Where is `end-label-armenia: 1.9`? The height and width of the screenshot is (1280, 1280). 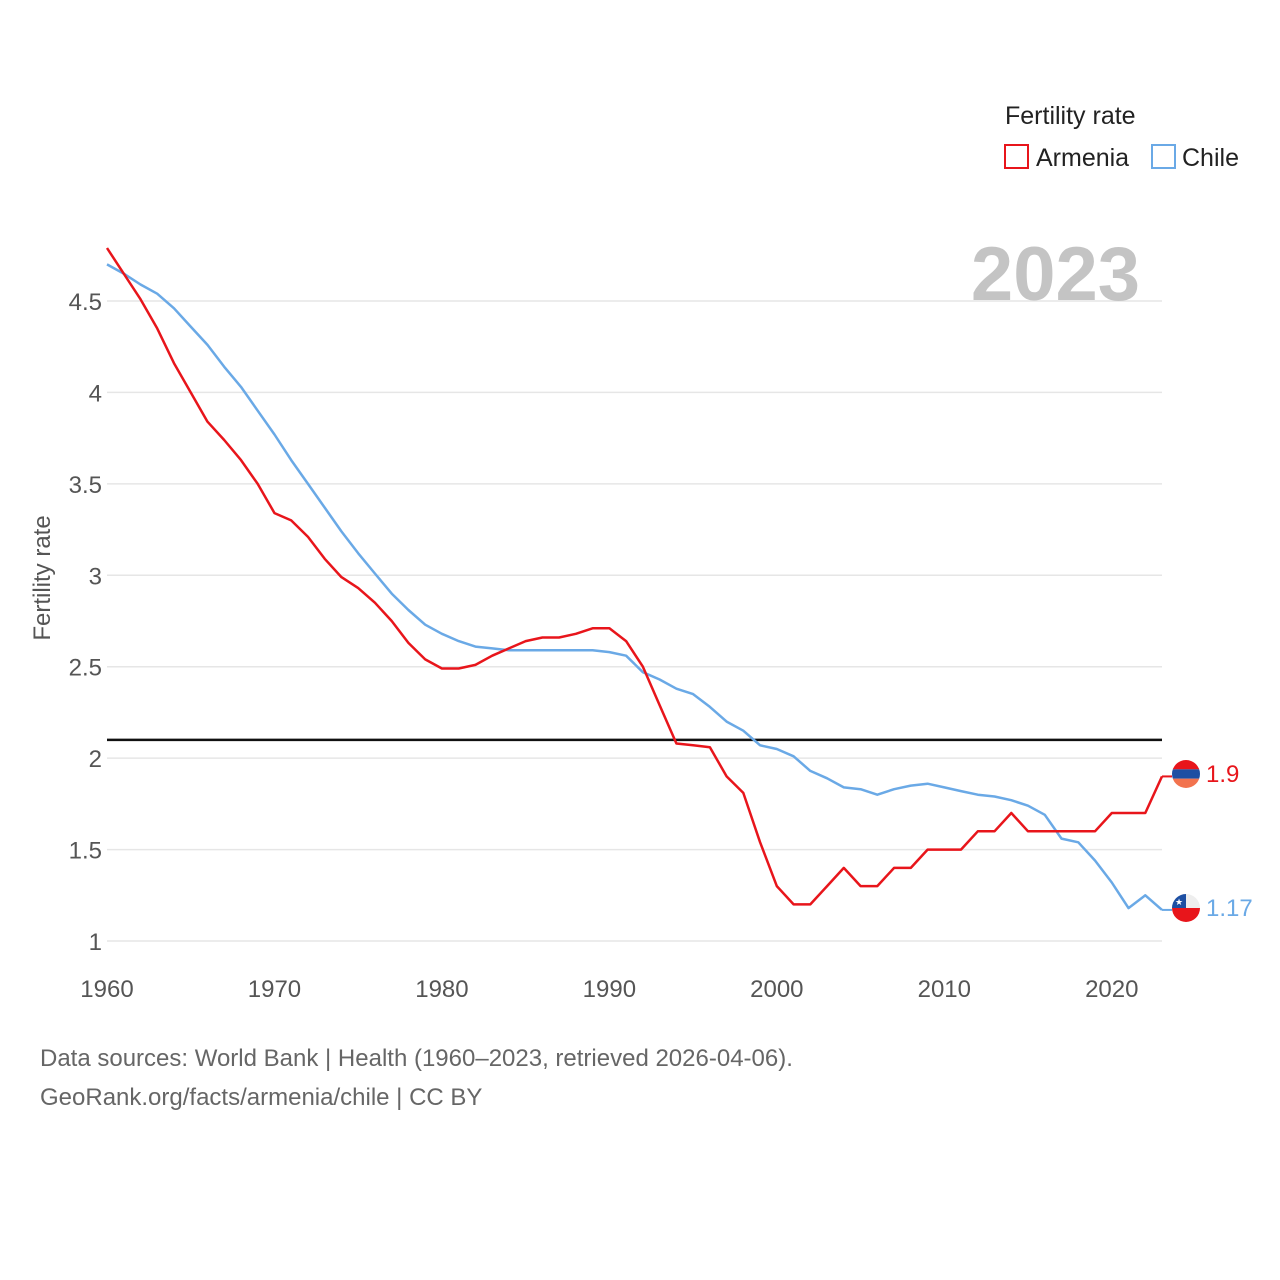 end-label-armenia: 1.9 is located at coordinates (1222, 774).